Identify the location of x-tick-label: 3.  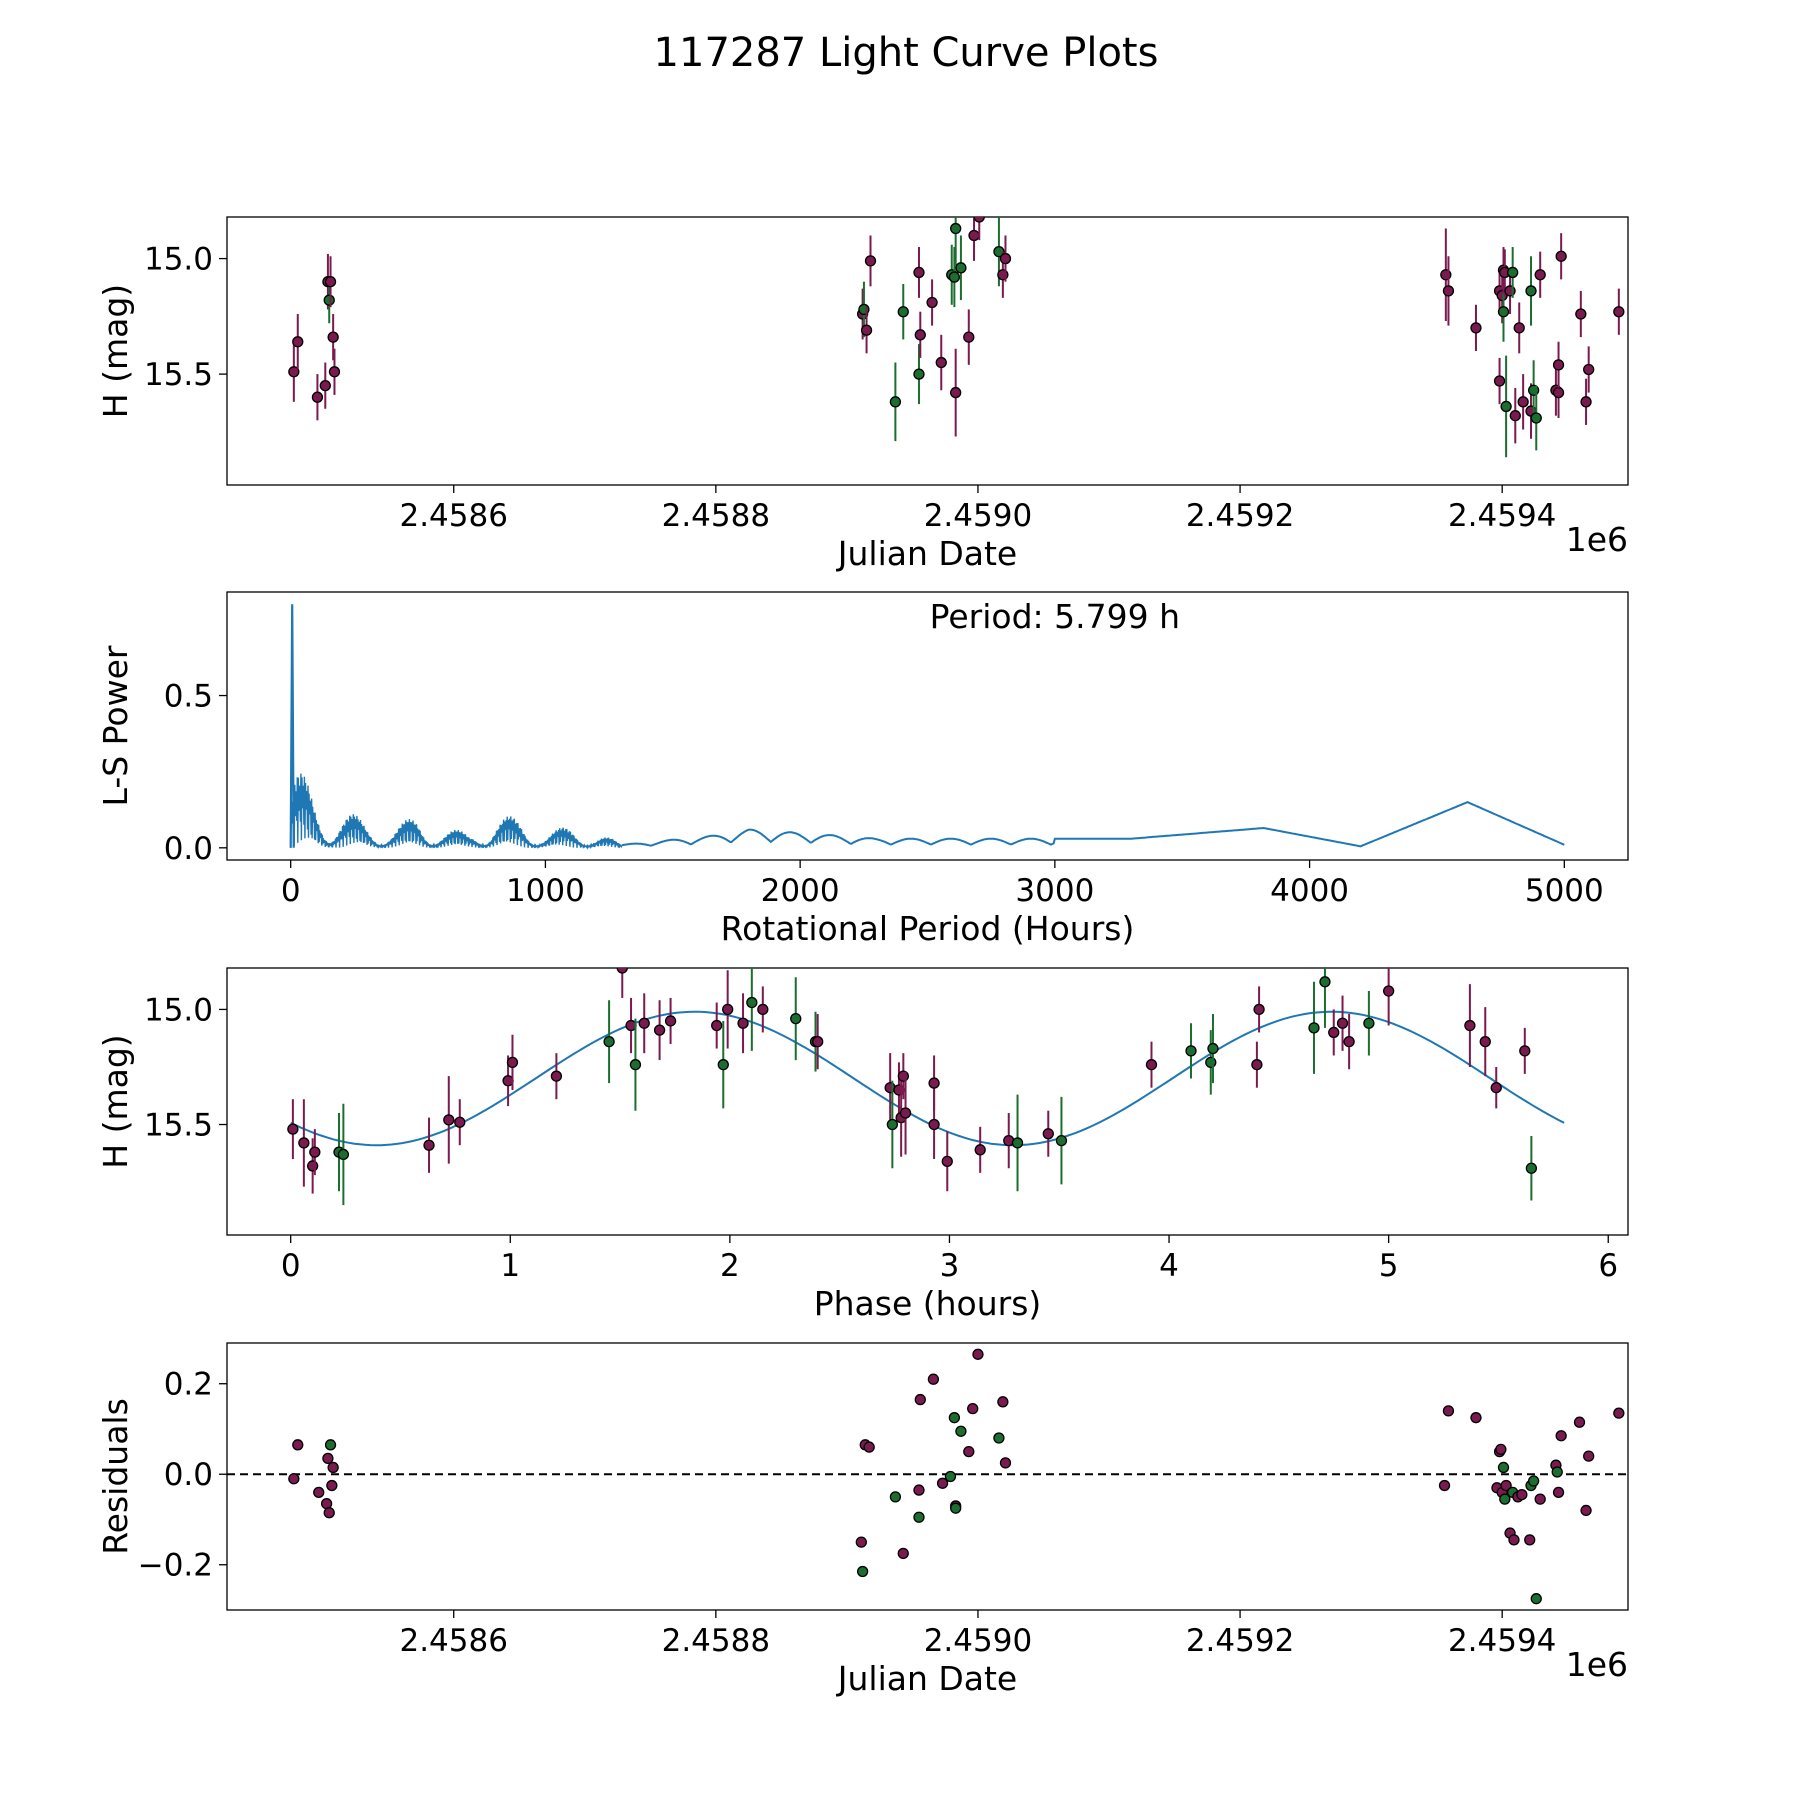
(950, 1266).